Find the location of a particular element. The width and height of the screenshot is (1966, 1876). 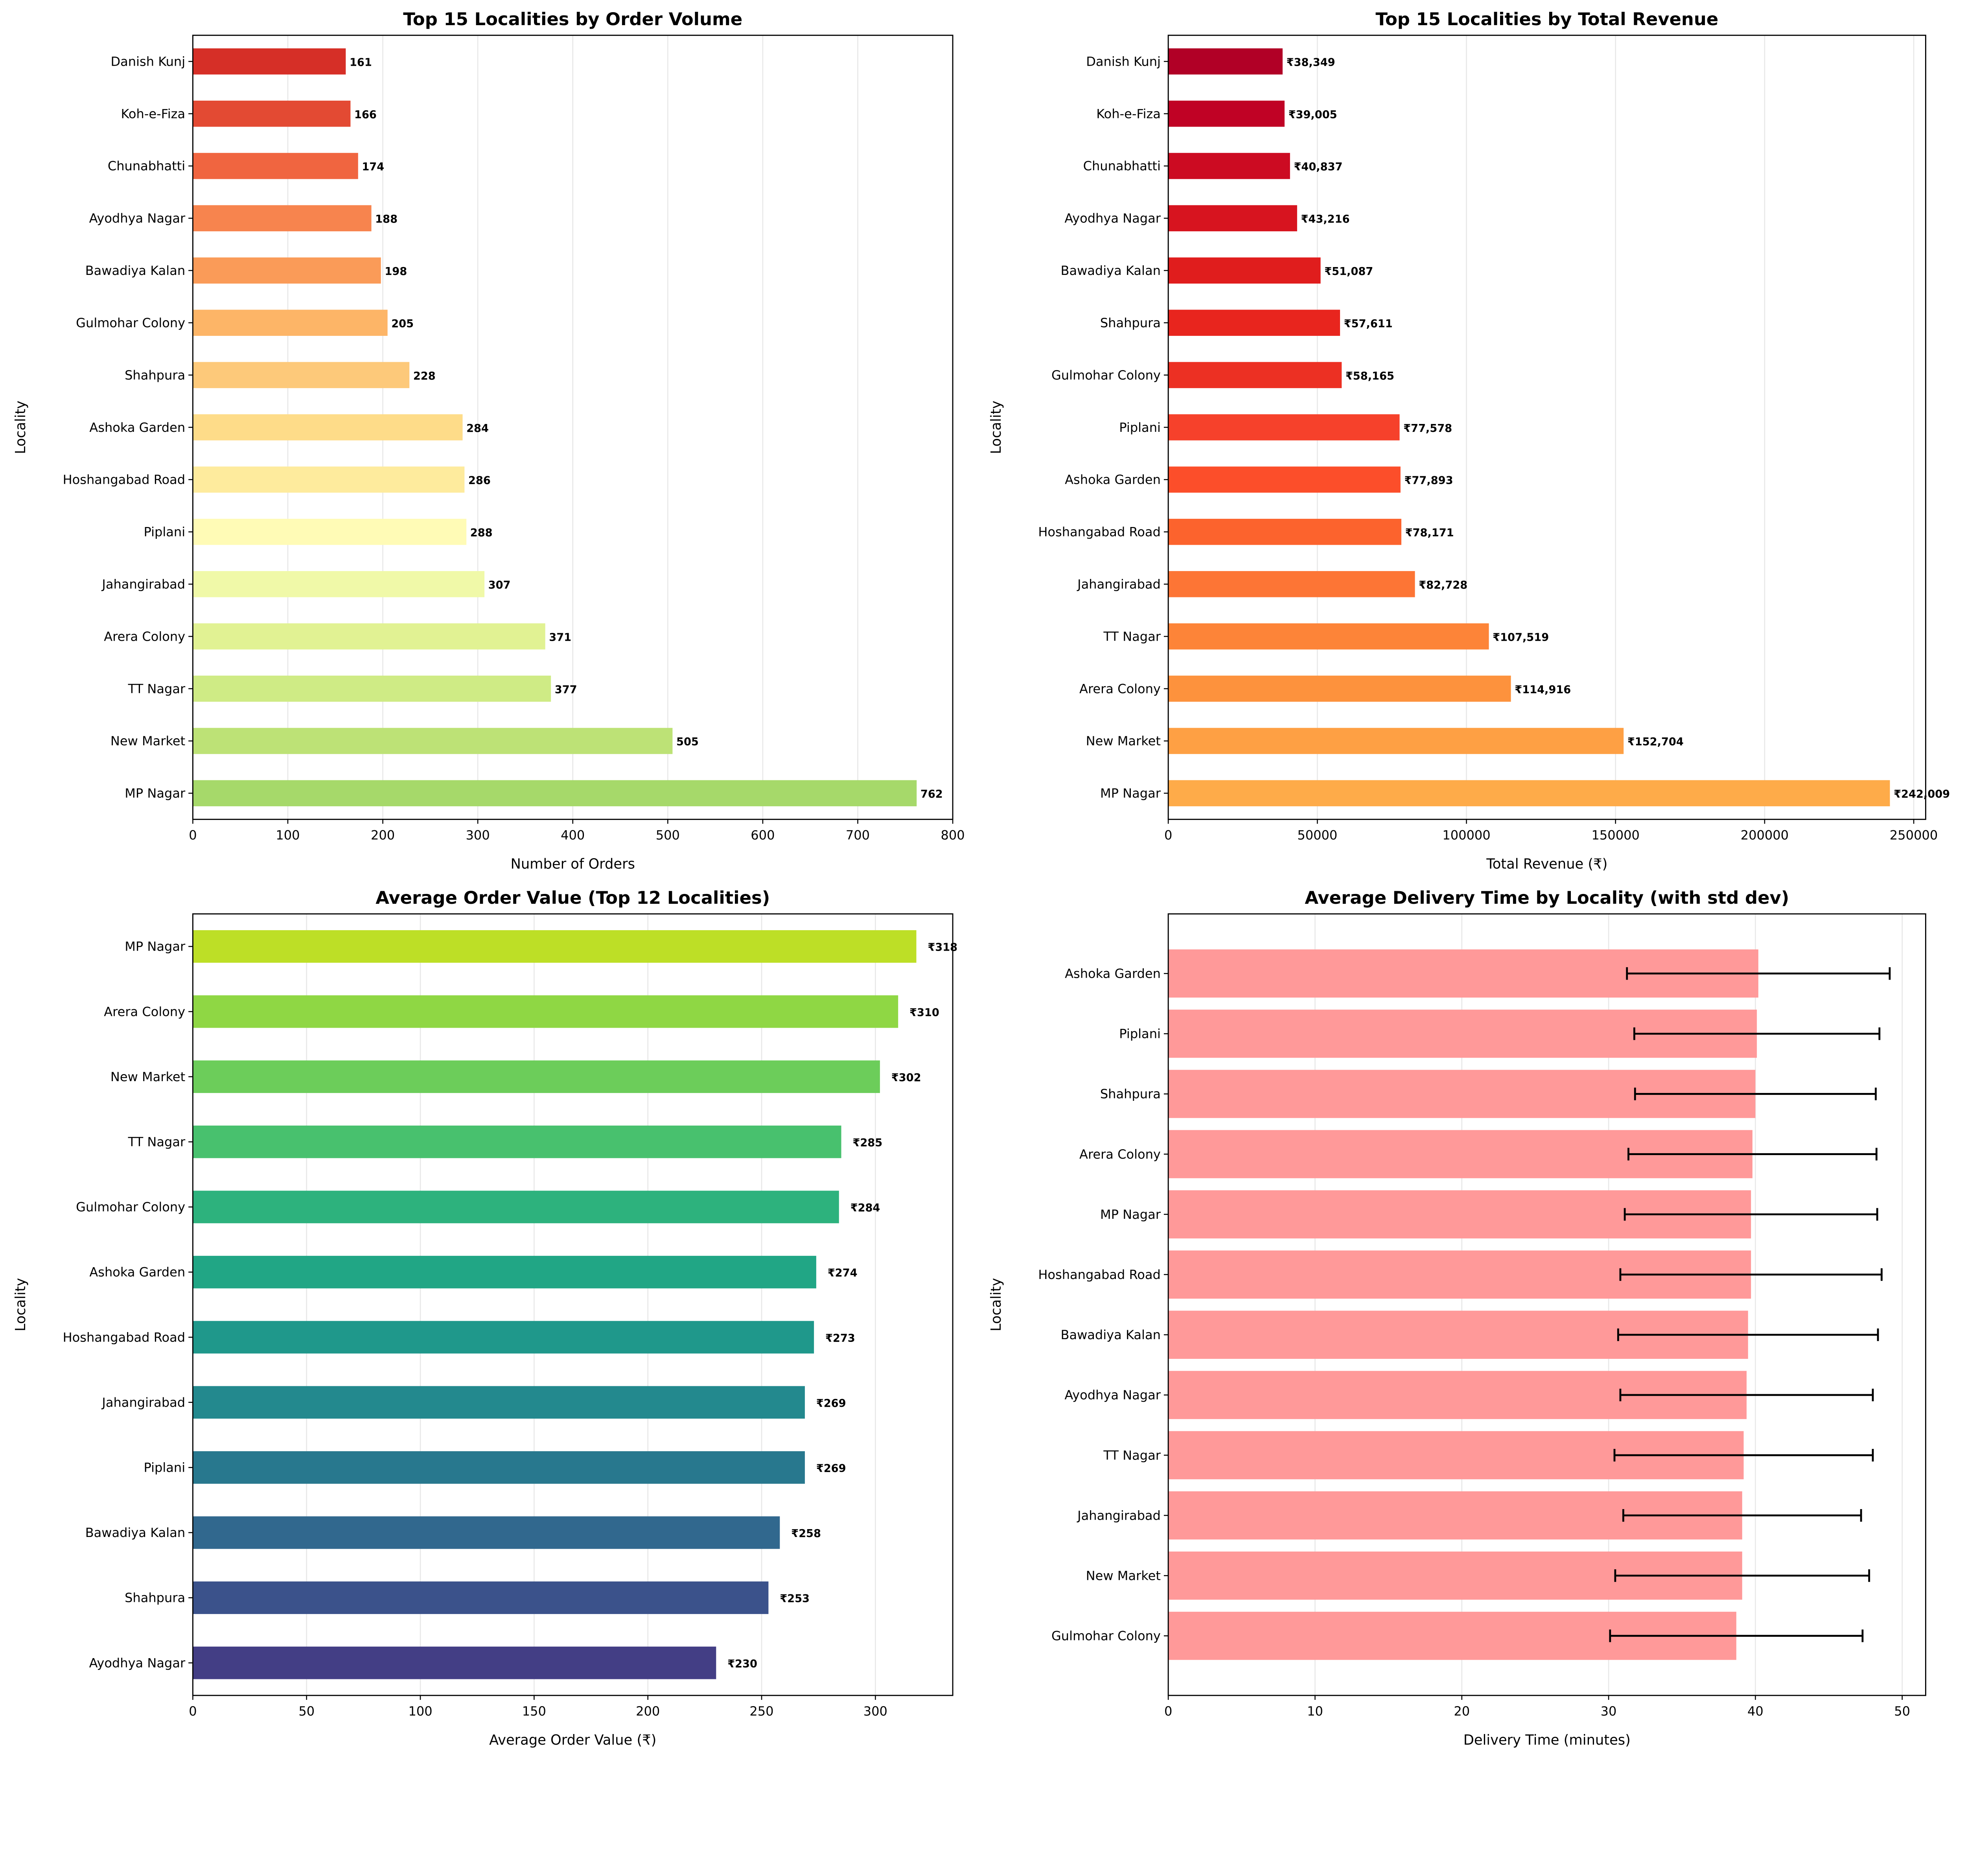

data-label: 205 is located at coordinates (403, 324).